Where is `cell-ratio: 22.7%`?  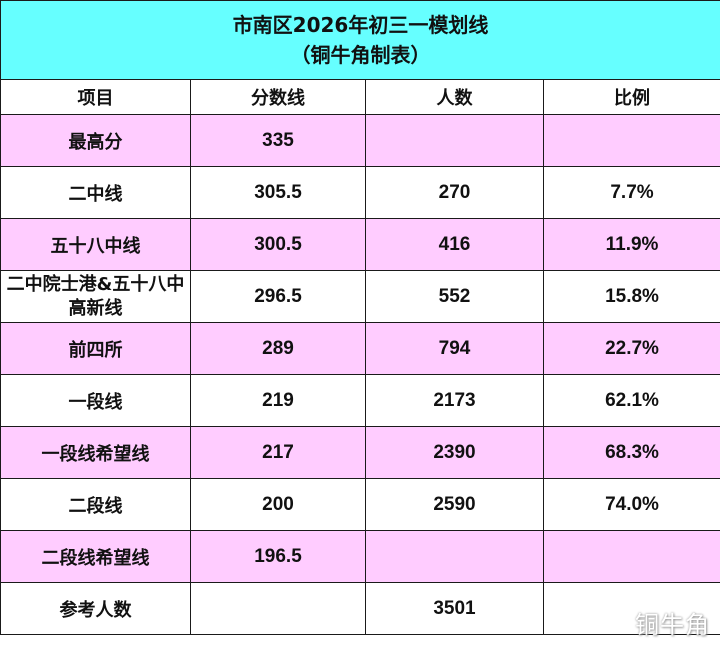 cell-ratio: 22.7% is located at coordinates (631, 348).